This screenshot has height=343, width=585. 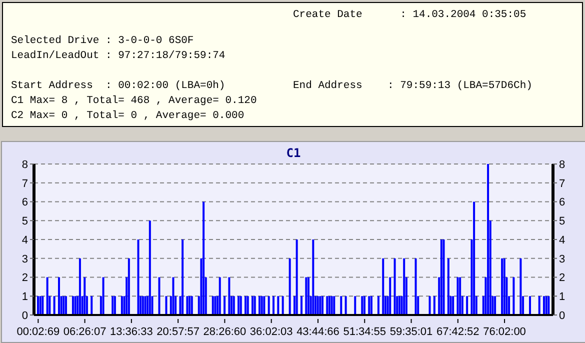 What do you see at coordinates (25, 278) in the screenshot?
I see `y-tick-label: 2` at bounding box center [25, 278].